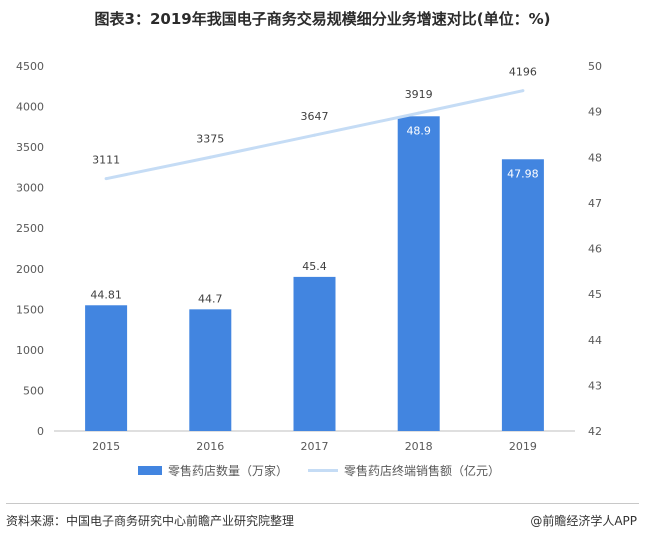  I want to click on line-data-label: 3919, so click(419, 94).